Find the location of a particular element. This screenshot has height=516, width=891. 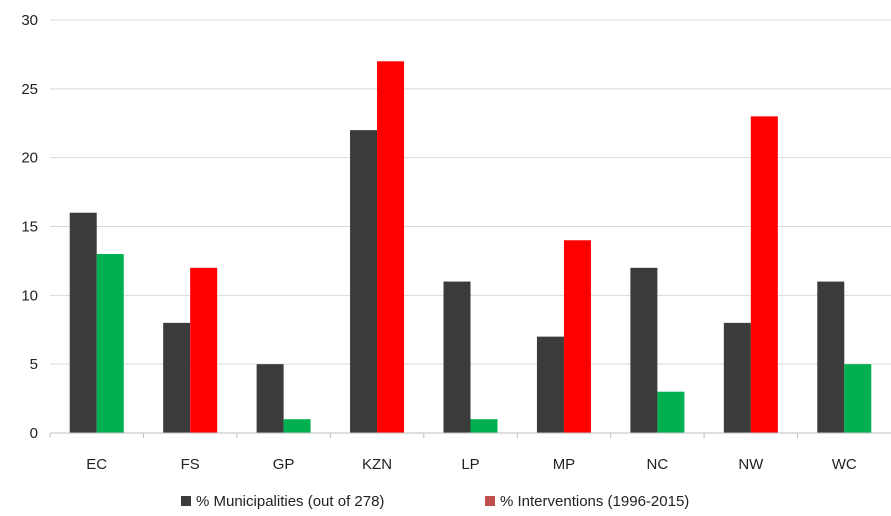

y-tick-label: 0 is located at coordinates (34, 433).